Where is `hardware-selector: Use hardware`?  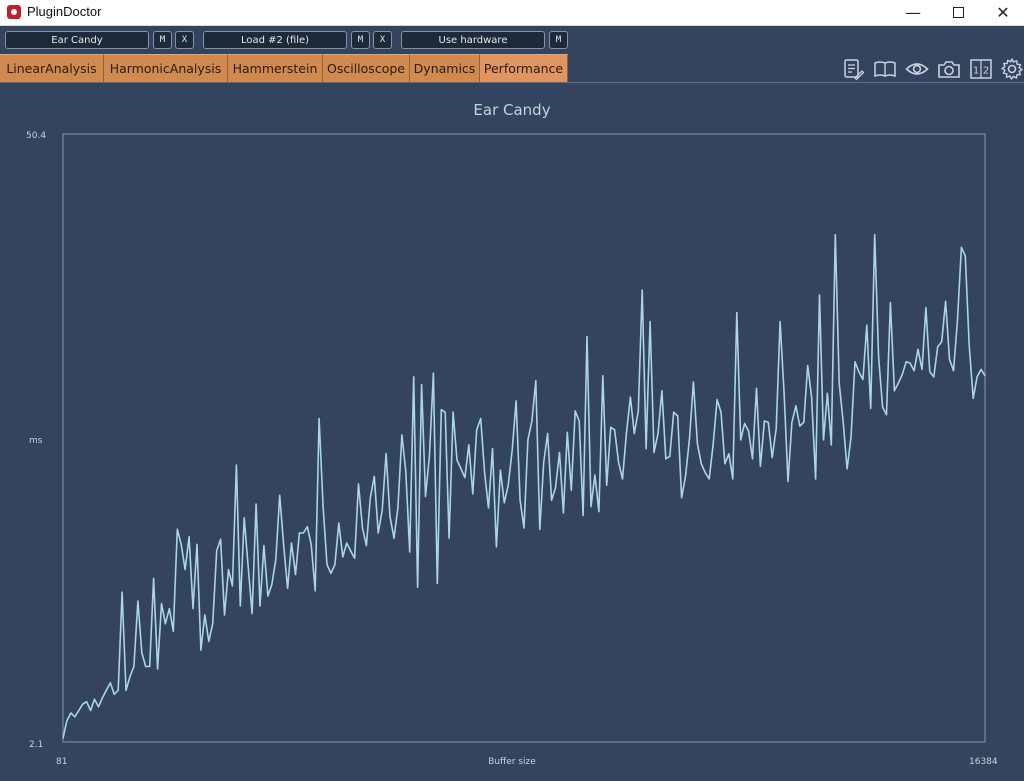 hardware-selector: Use hardware is located at coordinates (473, 40).